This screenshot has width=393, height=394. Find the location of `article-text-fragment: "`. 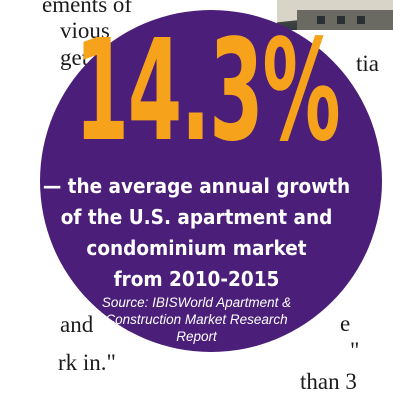

article-text-fragment: " is located at coordinates (355, 350).